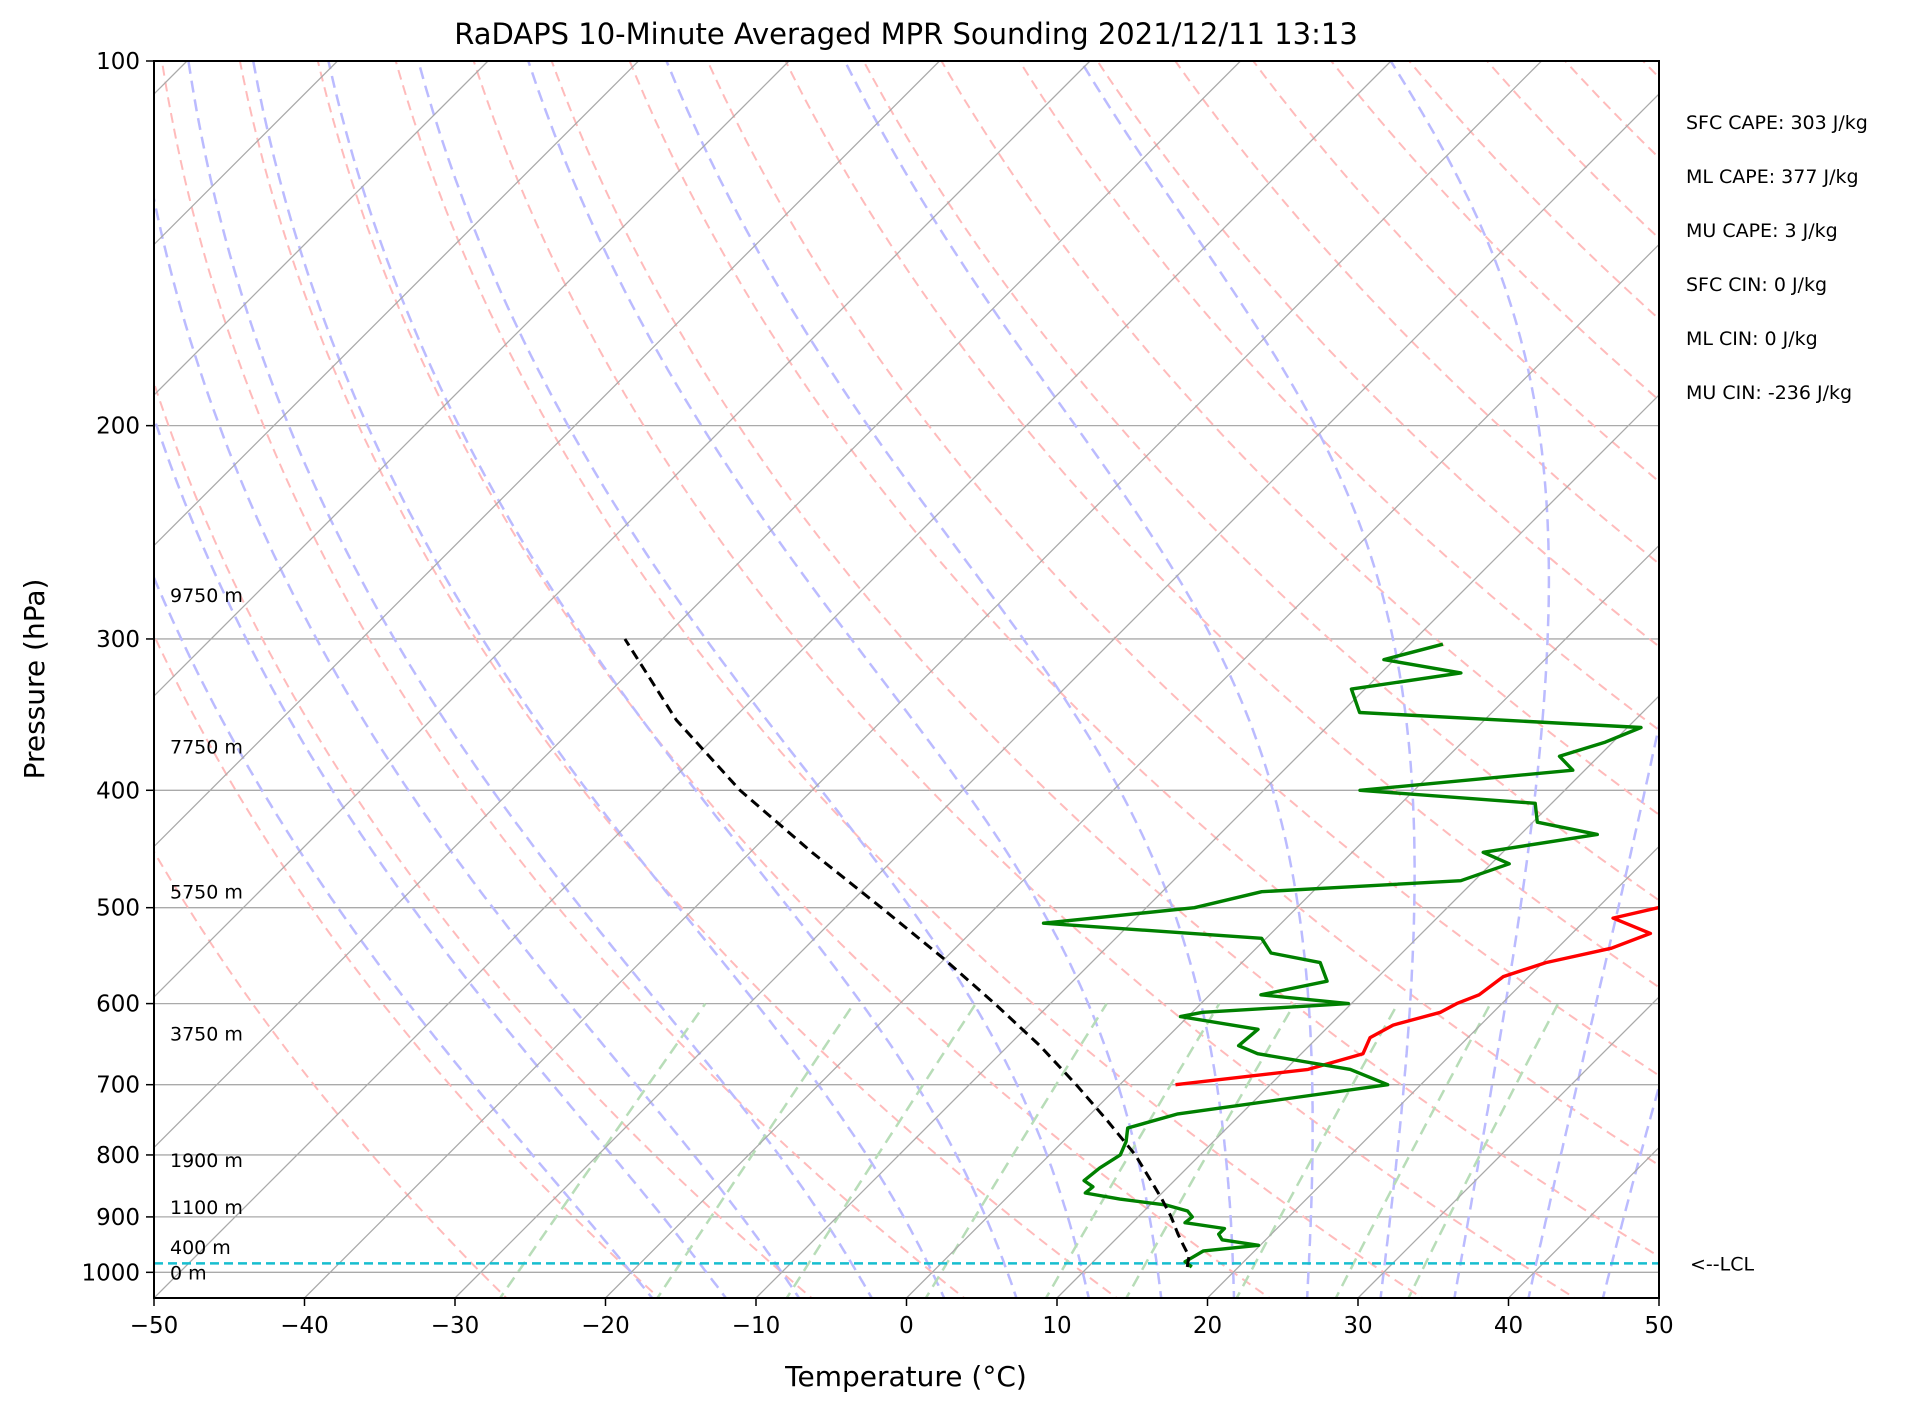 The image size is (1911, 1406). I want to click on y-tick-label: 400, so click(118, 791).